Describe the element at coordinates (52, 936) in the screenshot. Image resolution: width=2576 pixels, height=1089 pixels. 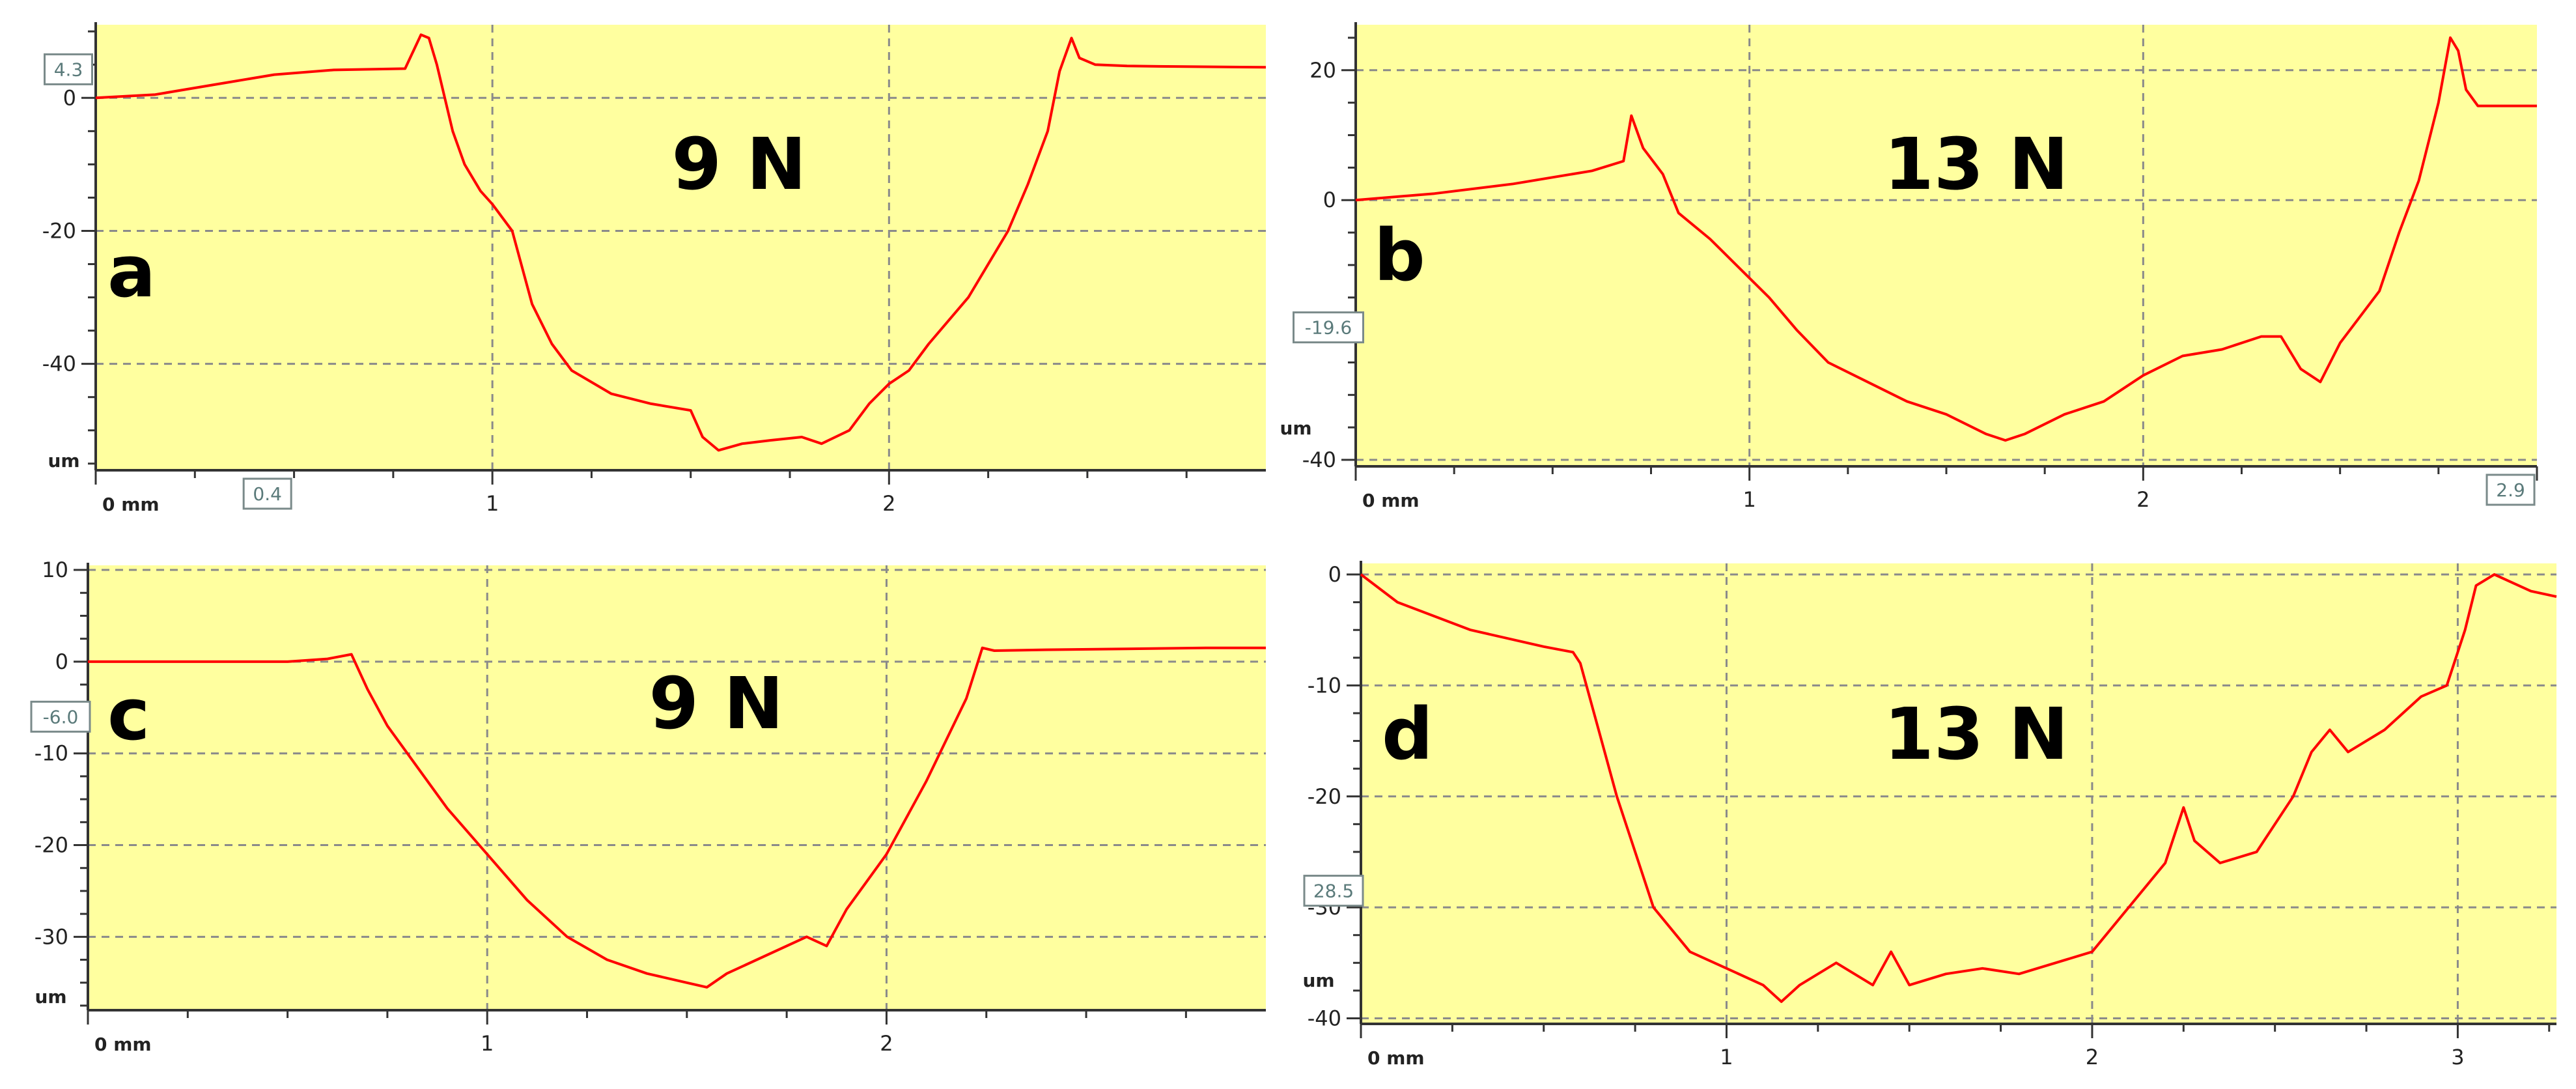
I see `y-tick-label: -30` at that location.